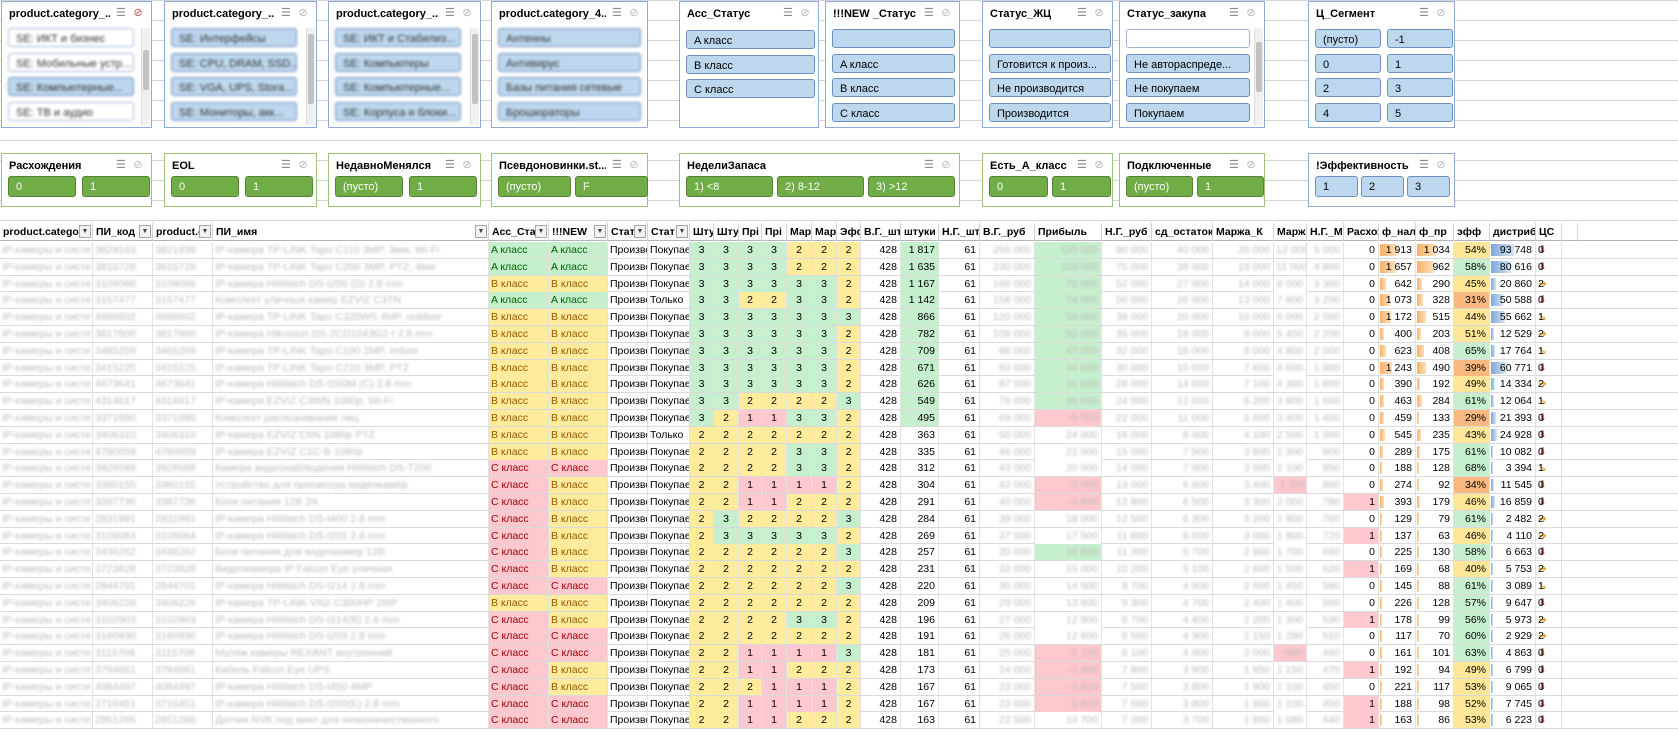  Describe the element at coordinates (920, 602) in the screenshot. I see `cell-sht: 209` at that location.